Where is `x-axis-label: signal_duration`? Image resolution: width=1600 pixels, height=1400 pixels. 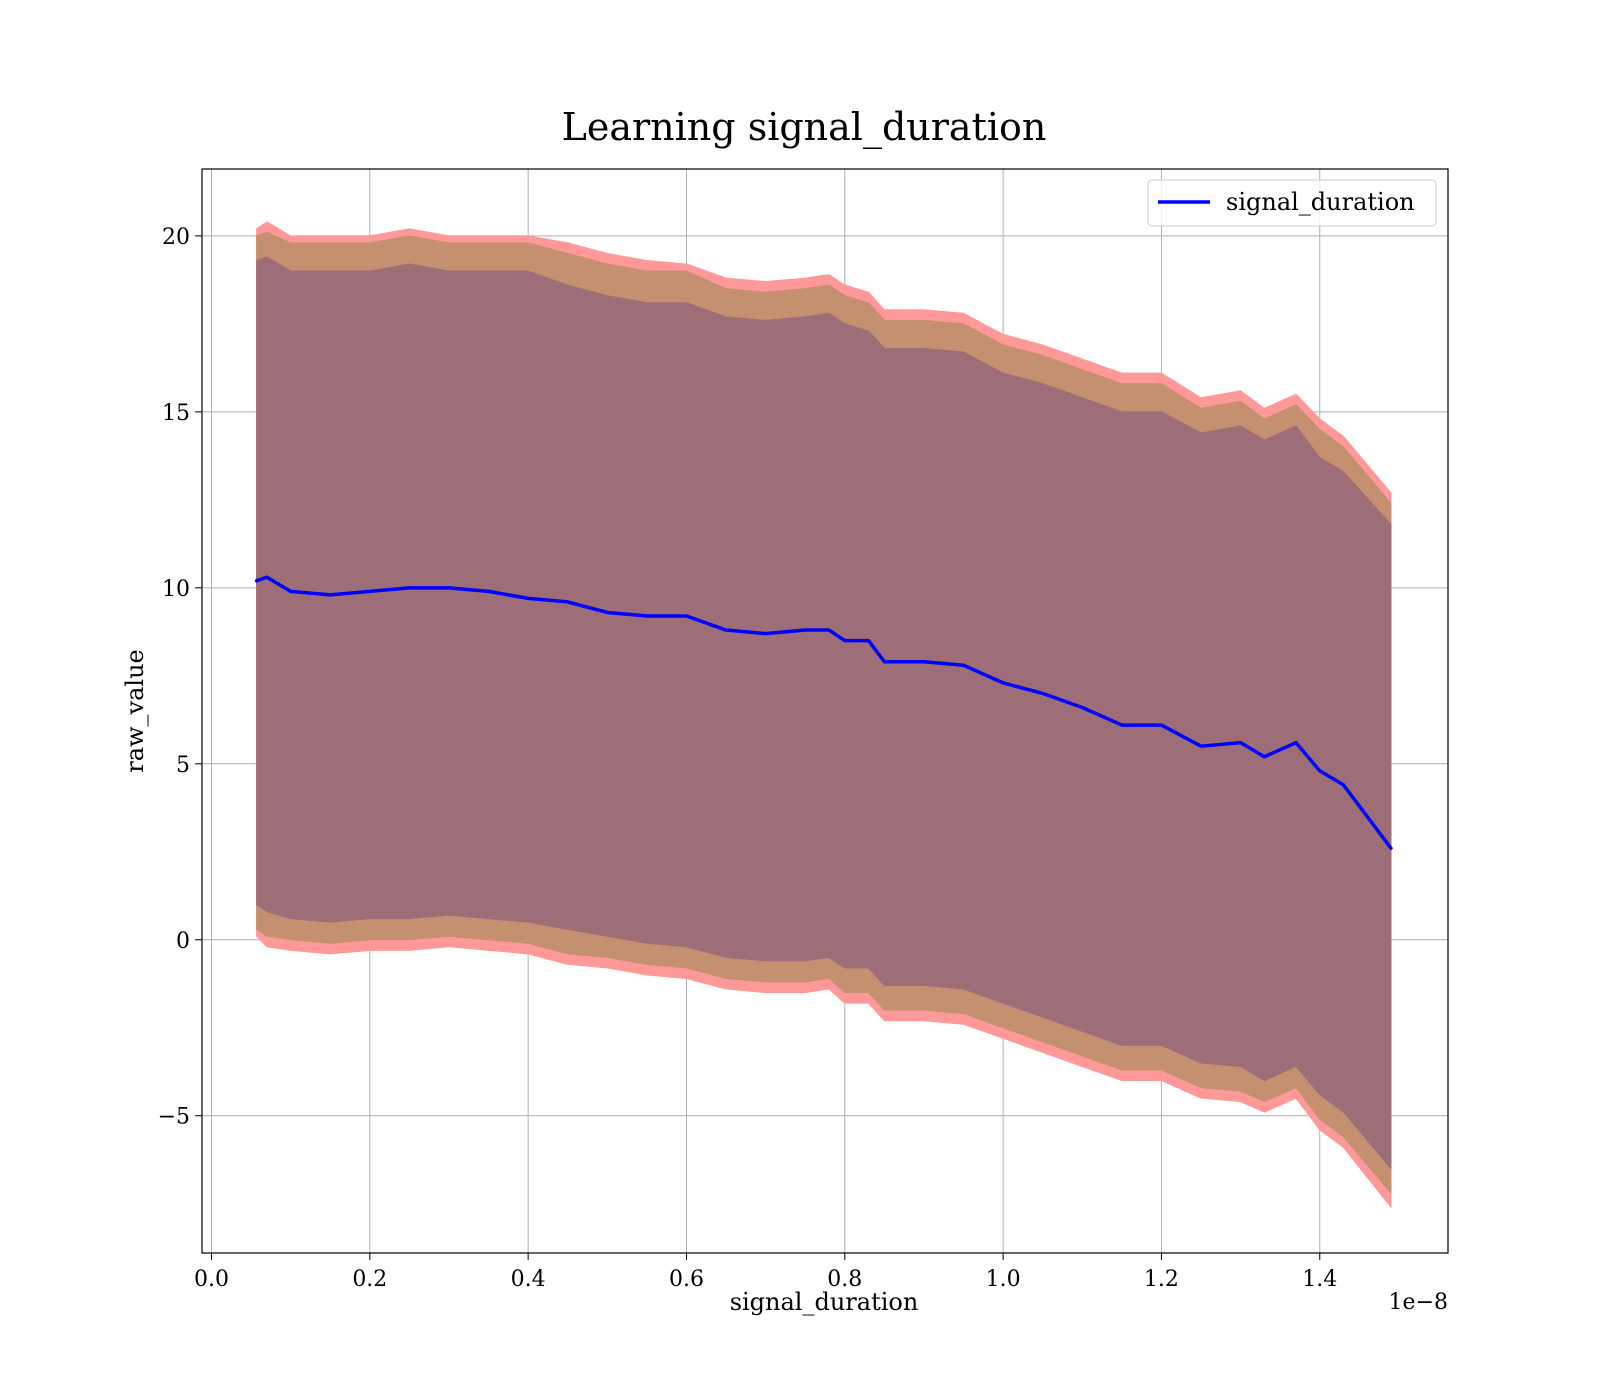
x-axis-label: signal_duration is located at coordinates (824, 1302).